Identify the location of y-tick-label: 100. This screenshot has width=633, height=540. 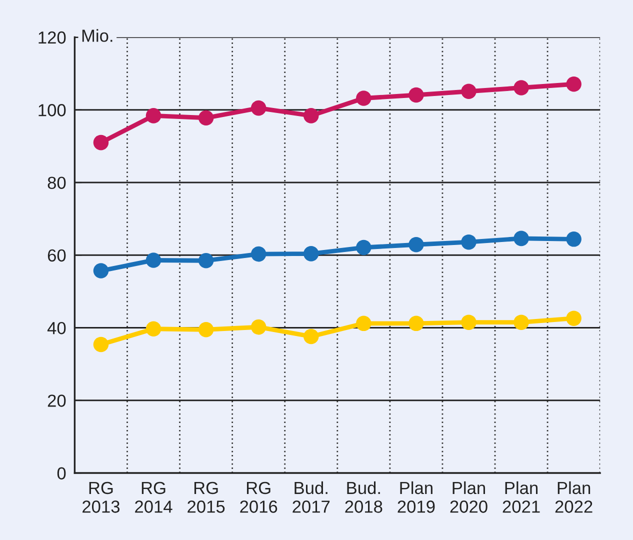
(52, 110).